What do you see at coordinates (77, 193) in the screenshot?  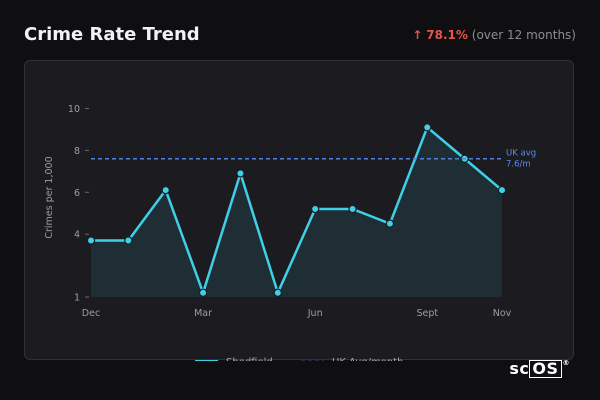 I see `y-tick-label: 6` at bounding box center [77, 193].